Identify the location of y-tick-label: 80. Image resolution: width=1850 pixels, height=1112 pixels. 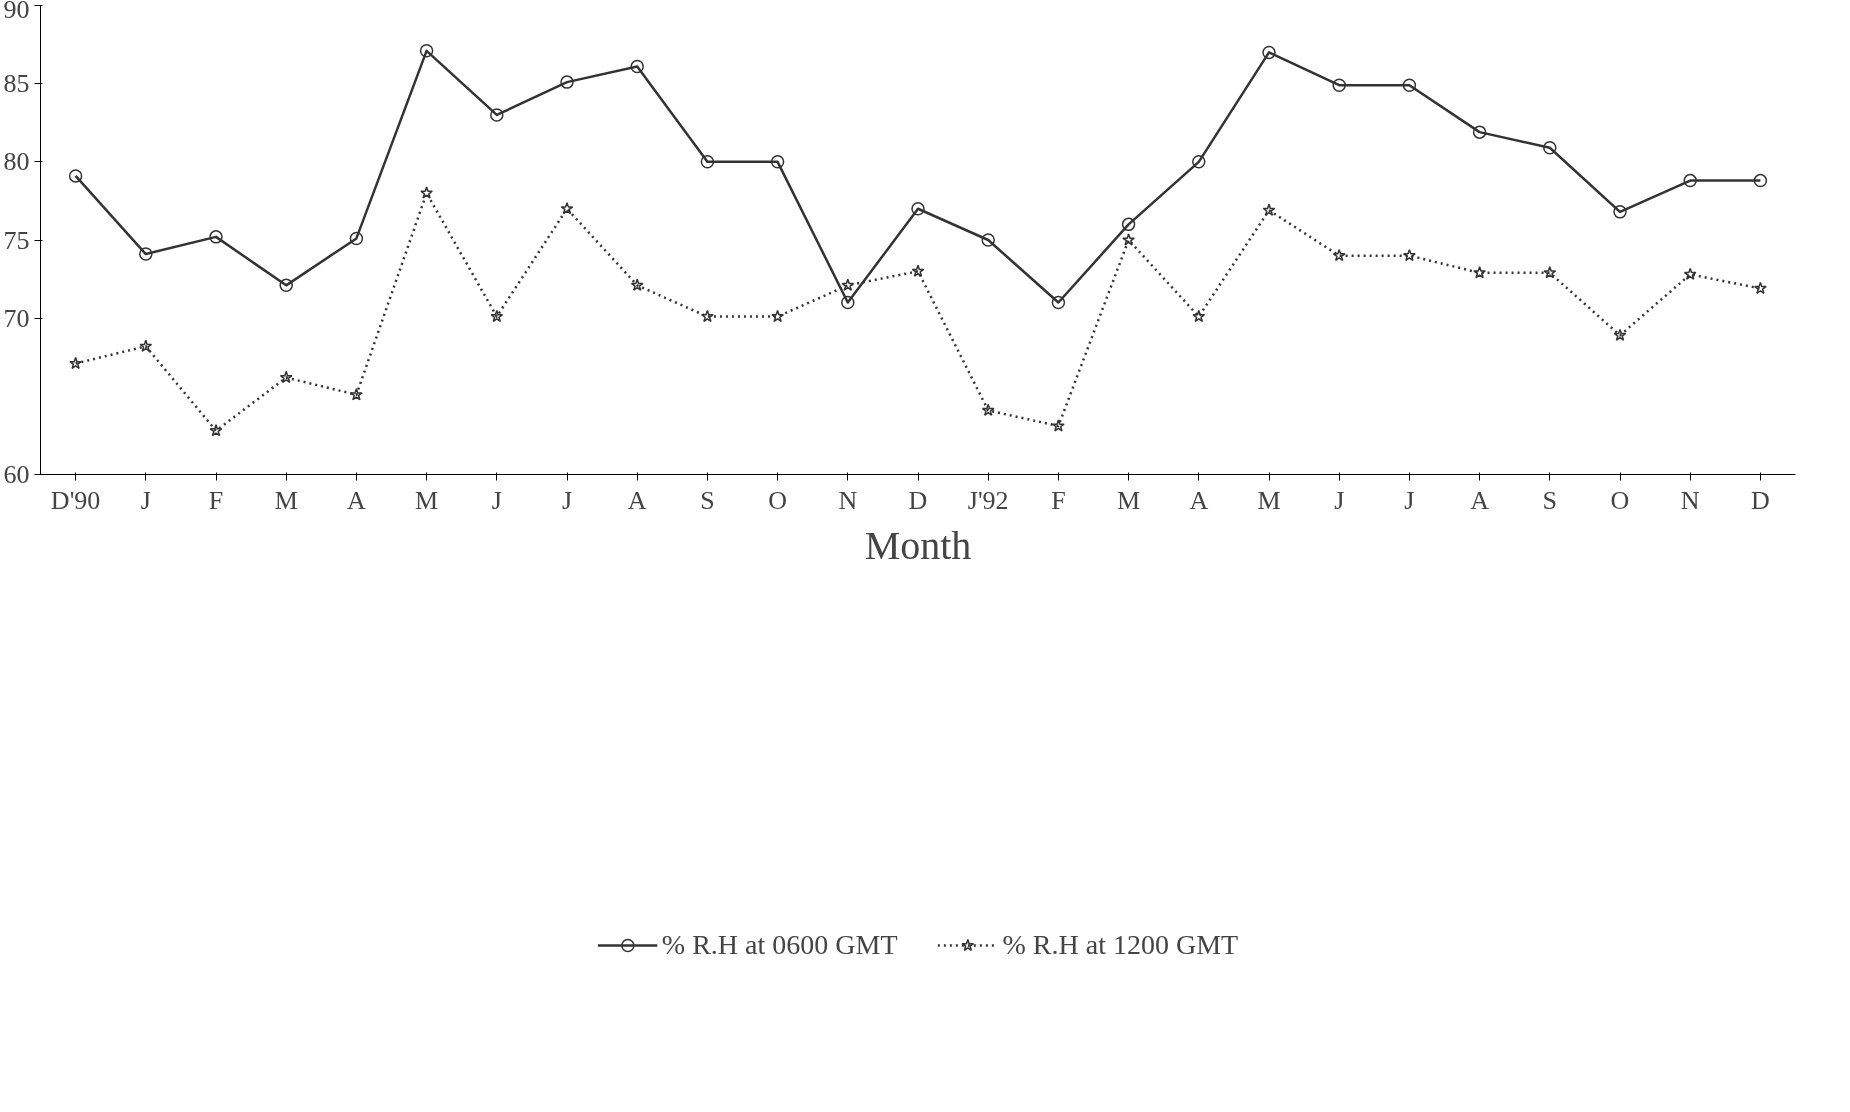
(16, 162).